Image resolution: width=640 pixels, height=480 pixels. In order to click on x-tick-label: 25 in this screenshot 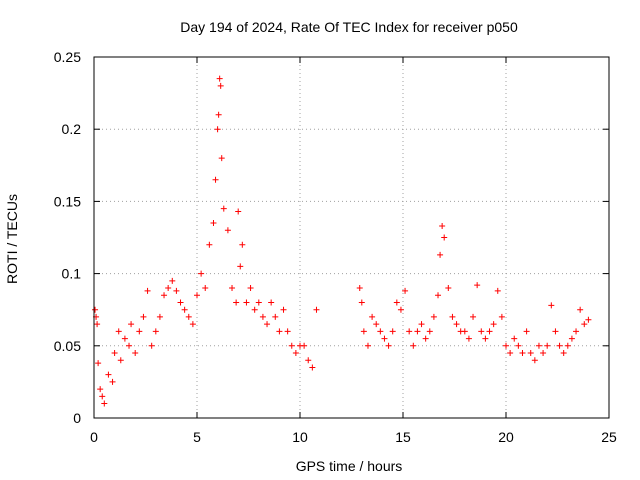, I will do `click(609, 437)`.